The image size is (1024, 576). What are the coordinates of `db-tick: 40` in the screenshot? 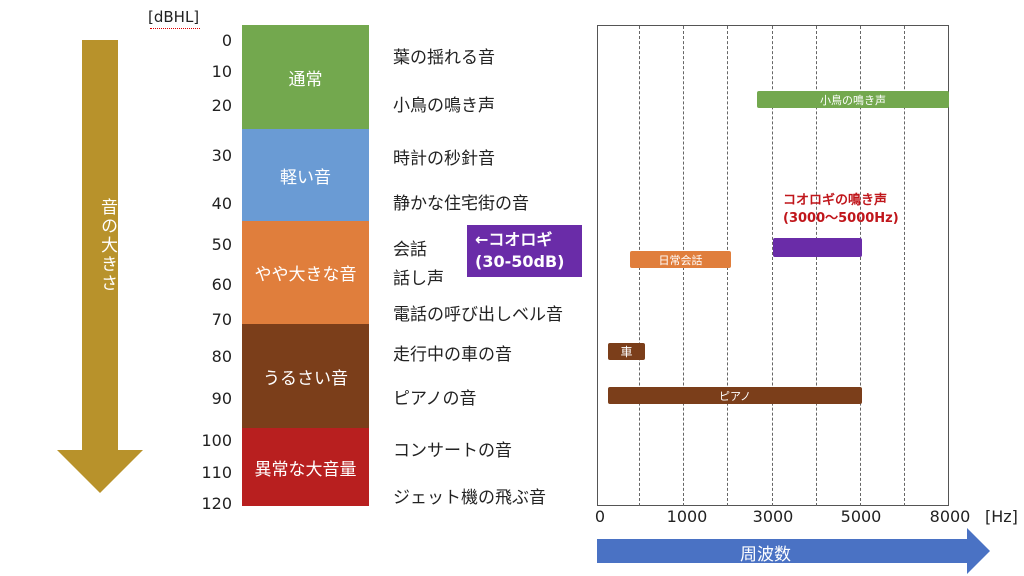 It's located at (221, 203).